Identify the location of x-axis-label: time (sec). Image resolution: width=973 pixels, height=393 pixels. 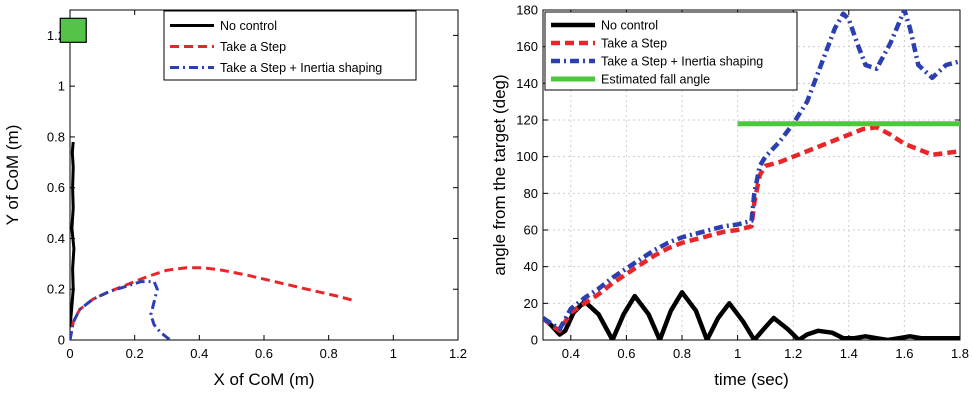
(751, 379).